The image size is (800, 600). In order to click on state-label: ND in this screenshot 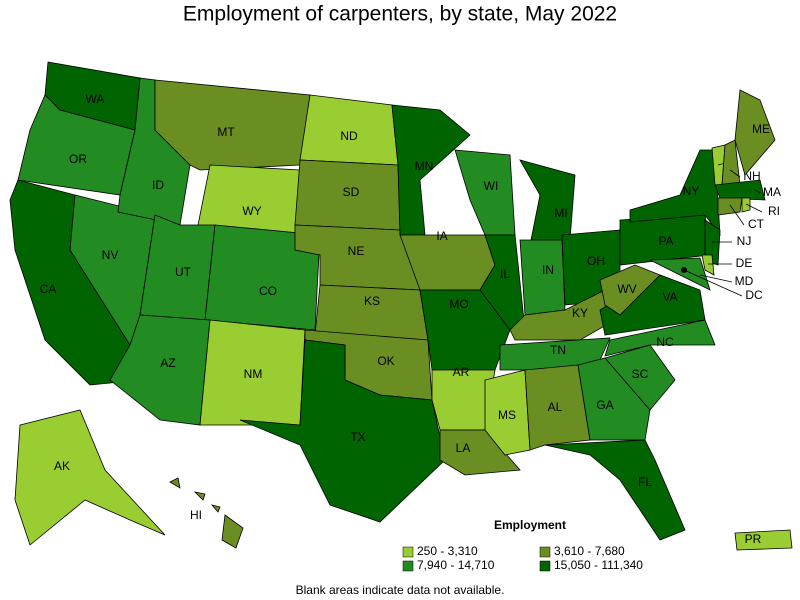, I will do `click(349, 136)`.